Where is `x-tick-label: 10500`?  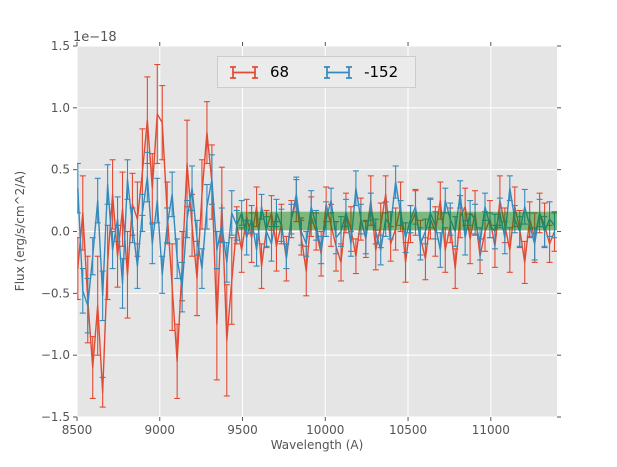 x-tick-label: 10500 is located at coordinates (408, 430).